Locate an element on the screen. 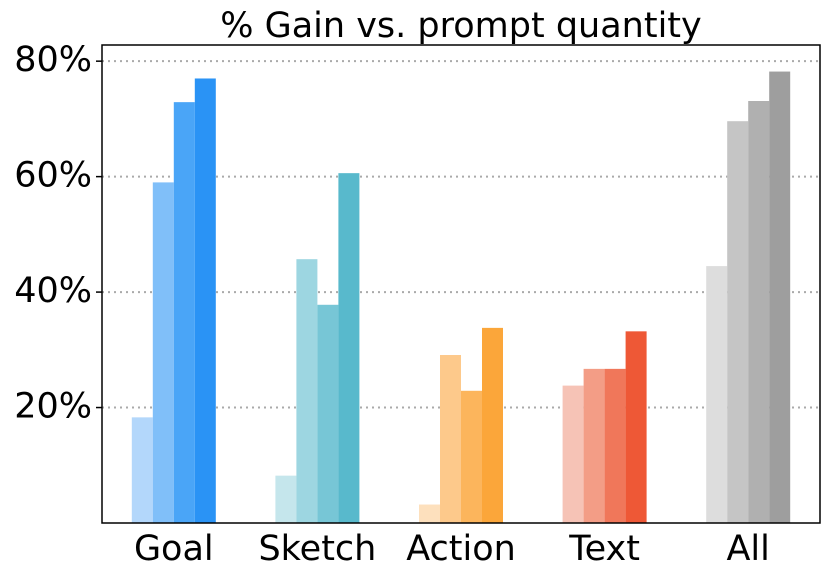  x-tick-label: Sketch is located at coordinates (317, 549).